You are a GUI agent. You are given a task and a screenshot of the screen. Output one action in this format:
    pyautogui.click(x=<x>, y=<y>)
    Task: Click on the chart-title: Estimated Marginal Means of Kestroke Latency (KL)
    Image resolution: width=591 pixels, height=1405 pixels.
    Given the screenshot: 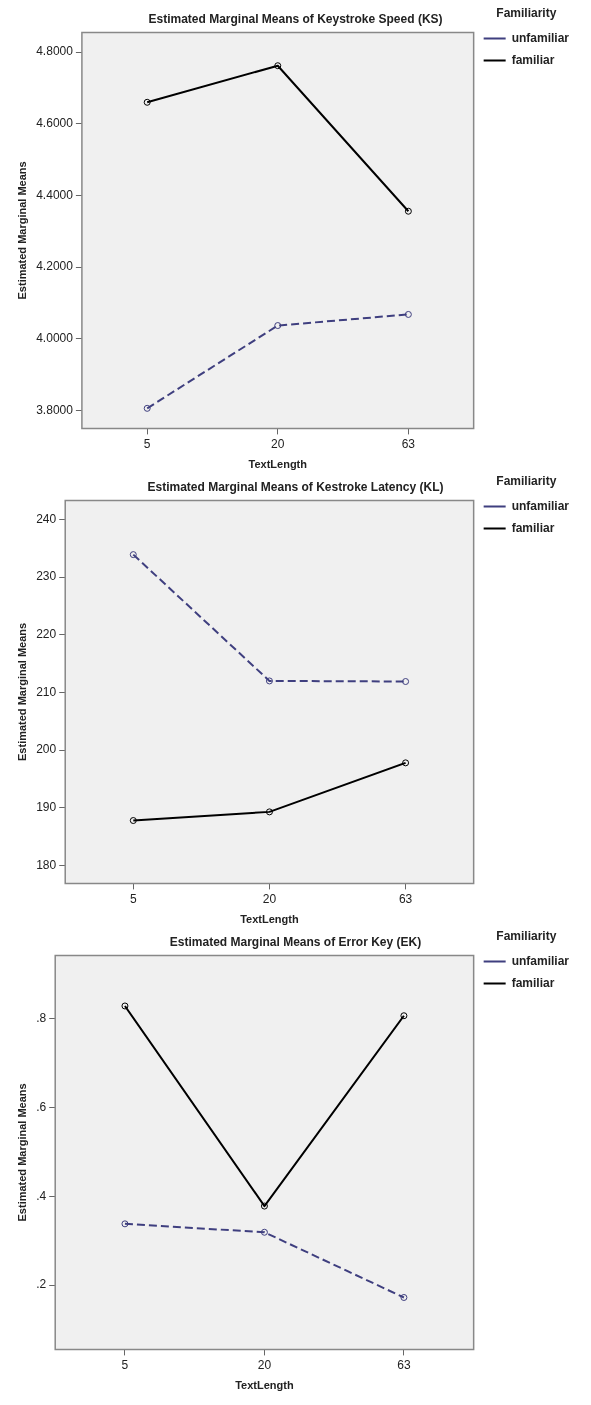 What is the action you would take?
    pyautogui.click(x=295, y=486)
    